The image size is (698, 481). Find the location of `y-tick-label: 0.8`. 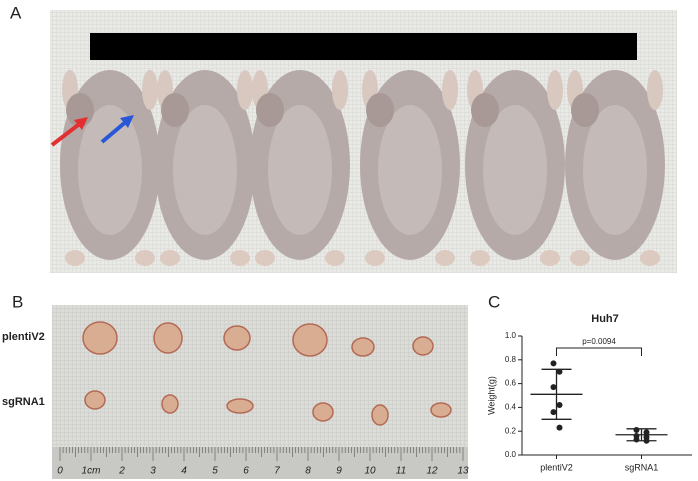

y-tick-label: 0.8 is located at coordinates (511, 359).